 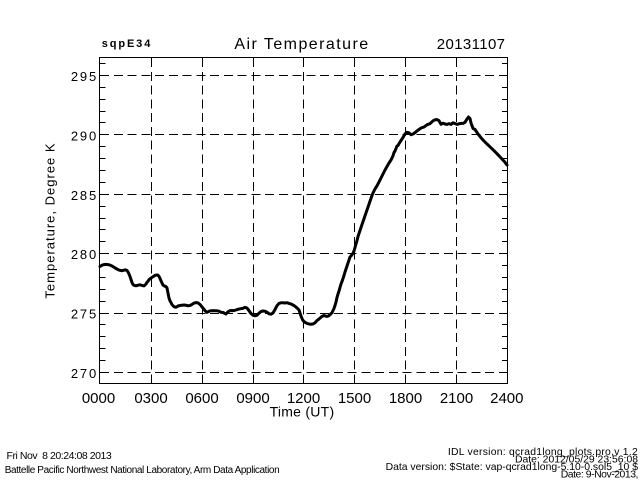 What do you see at coordinates (506, 398) in the screenshot?
I see `svg-text: 2400` at bounding box center [506, 398].